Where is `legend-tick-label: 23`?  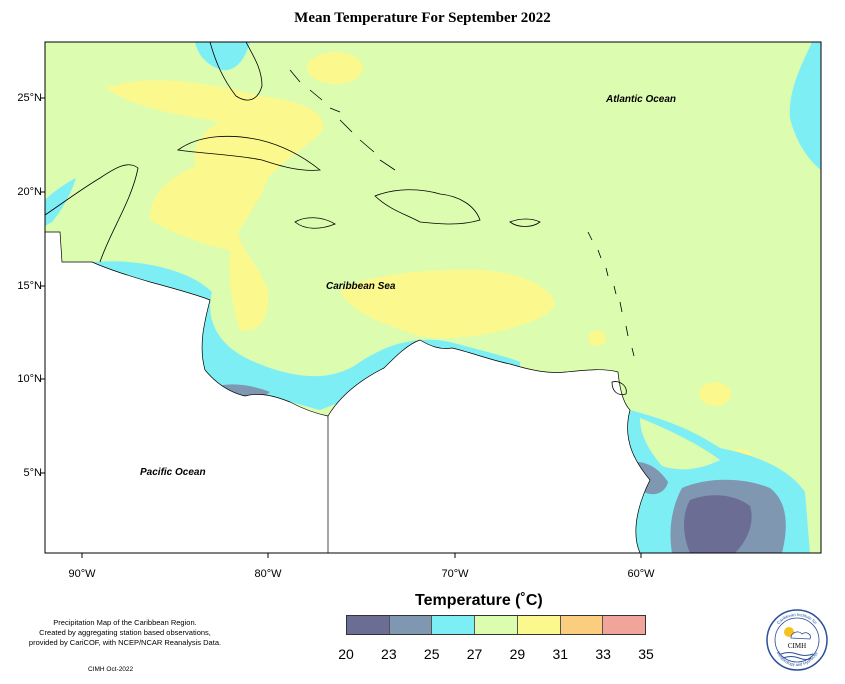 legend-tick-label: 23 is located at coordinates (389, 654).